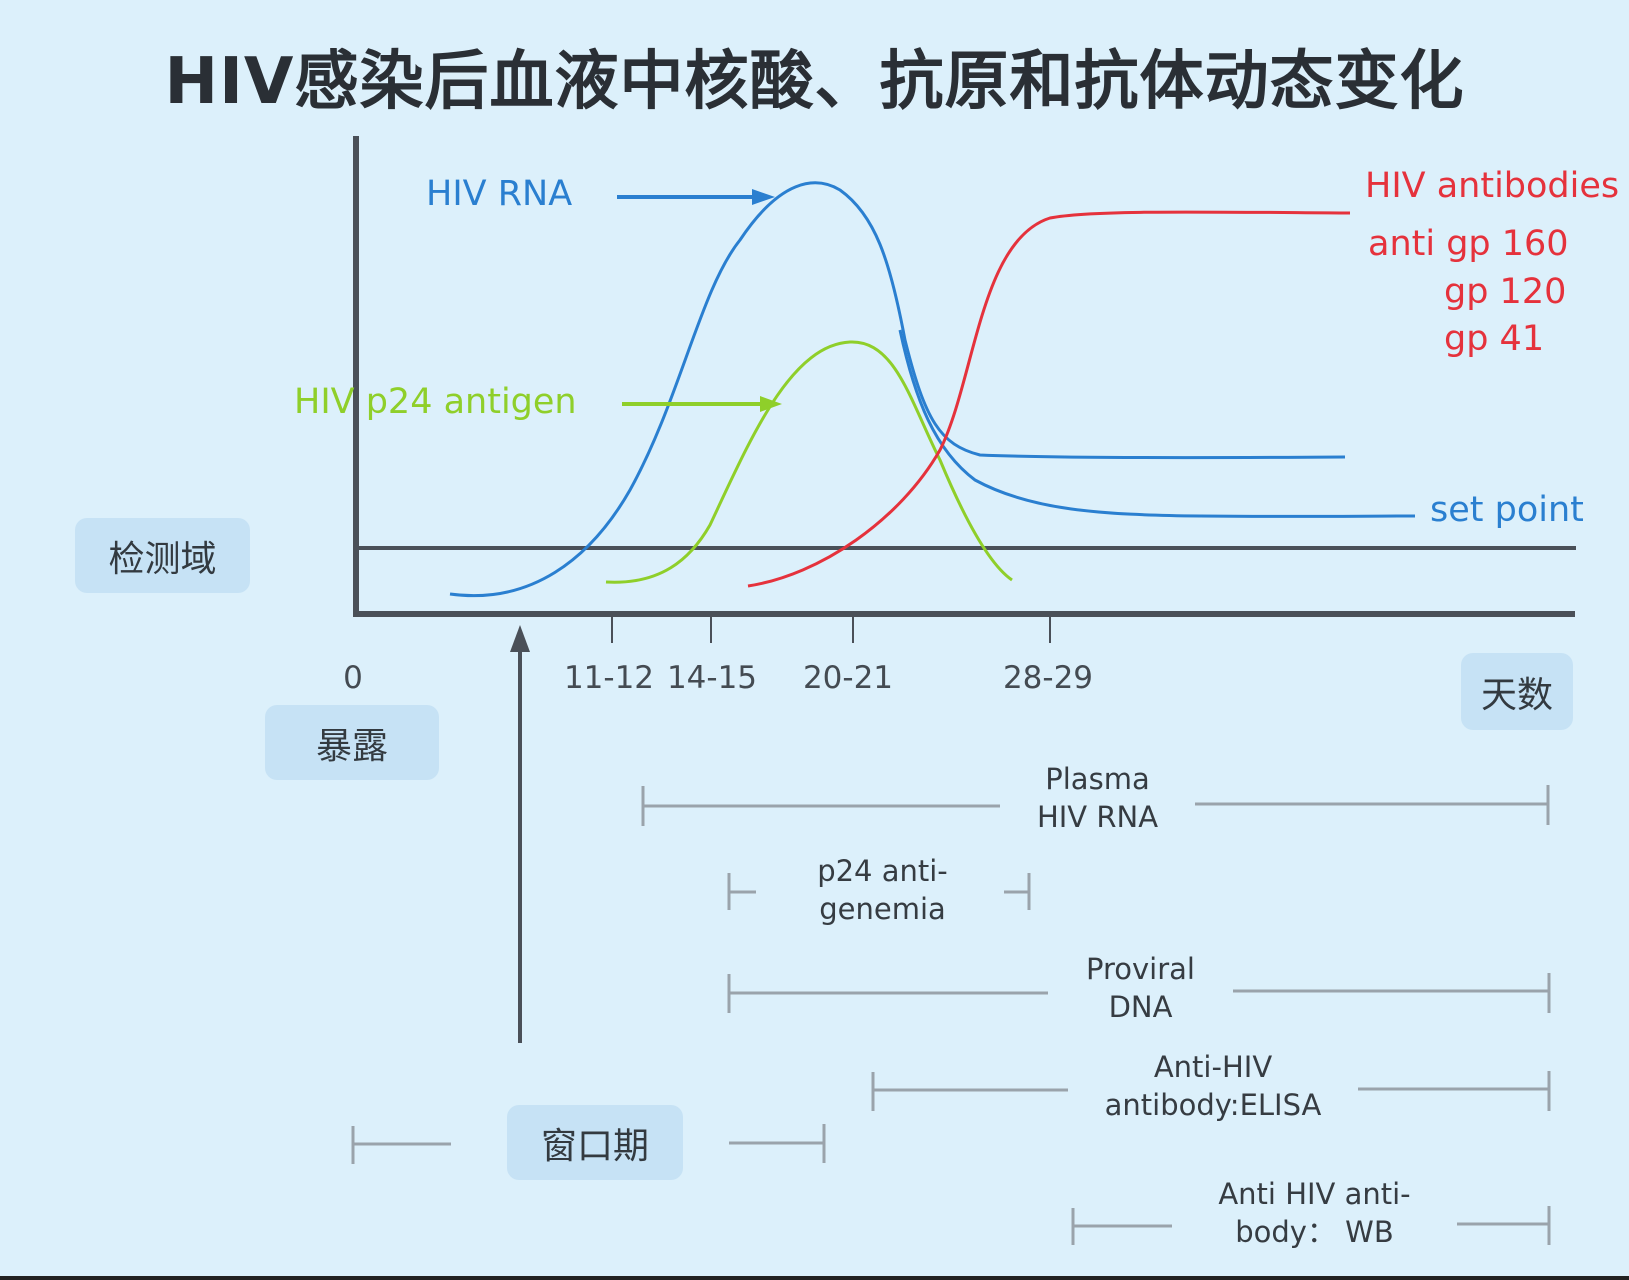  Describe the element at coordinates (1213, 1086) in the screenshot. I see `range-label-elisa: Anti-HIV antibody:ELISA` at that location.